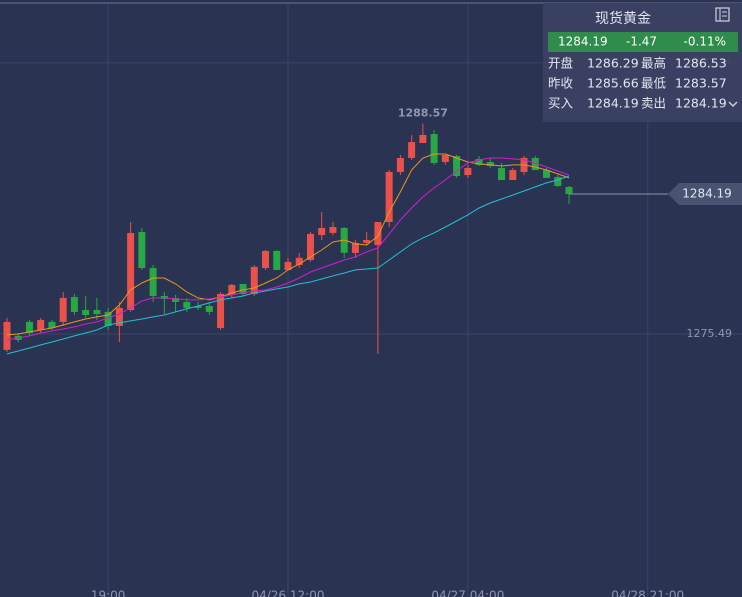 This screenshot has height=597, width=742. Describe the element at coordinates (701, 83) in the screenshot. I see `panel-value: 1283.57` at that location.